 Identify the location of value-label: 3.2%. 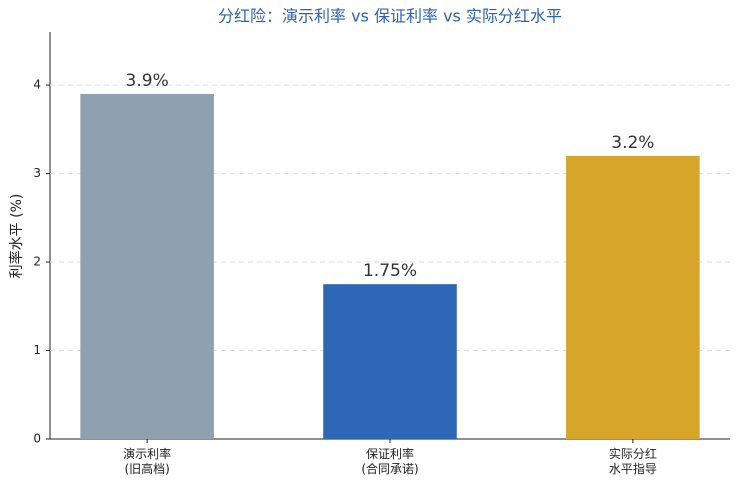
(632, 143).